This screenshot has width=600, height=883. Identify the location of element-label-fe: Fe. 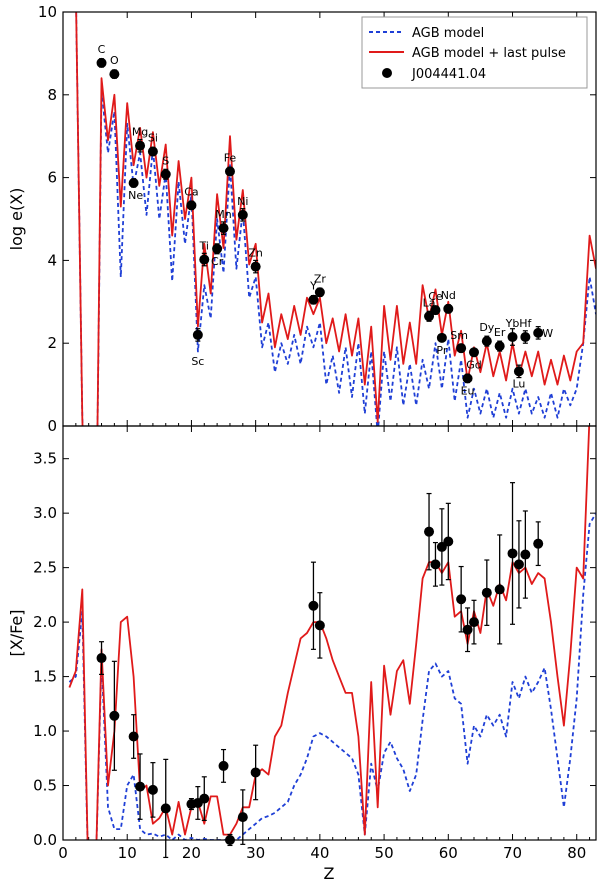
(230, 157).